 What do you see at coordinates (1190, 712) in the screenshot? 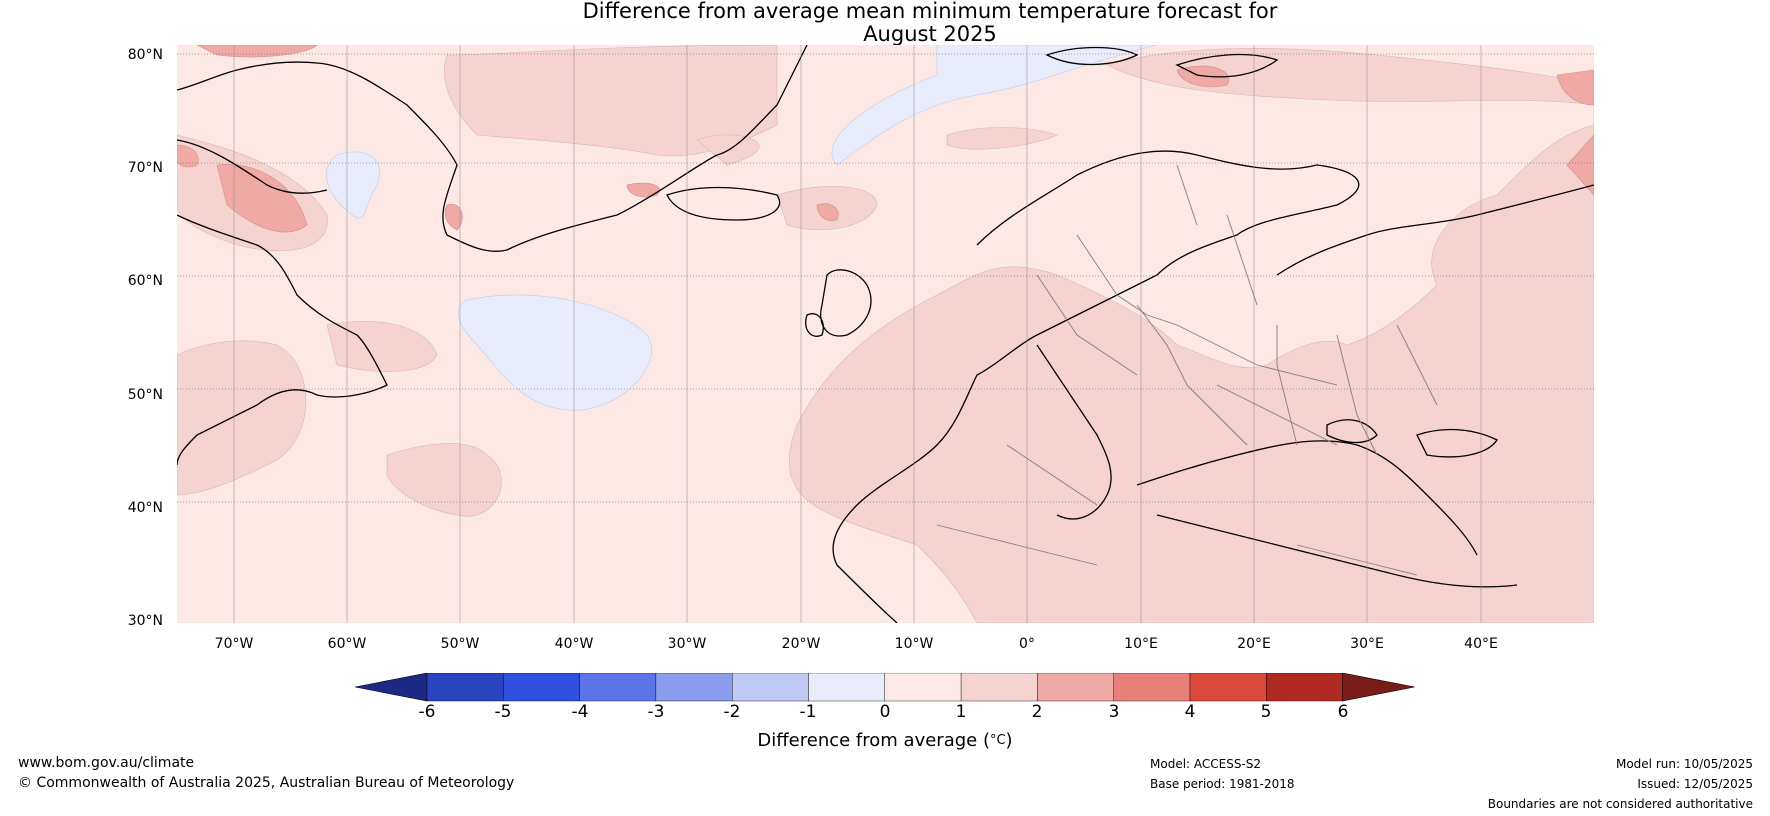
I see `colorbar-tick: 4` at bounding box center [1190, 712].